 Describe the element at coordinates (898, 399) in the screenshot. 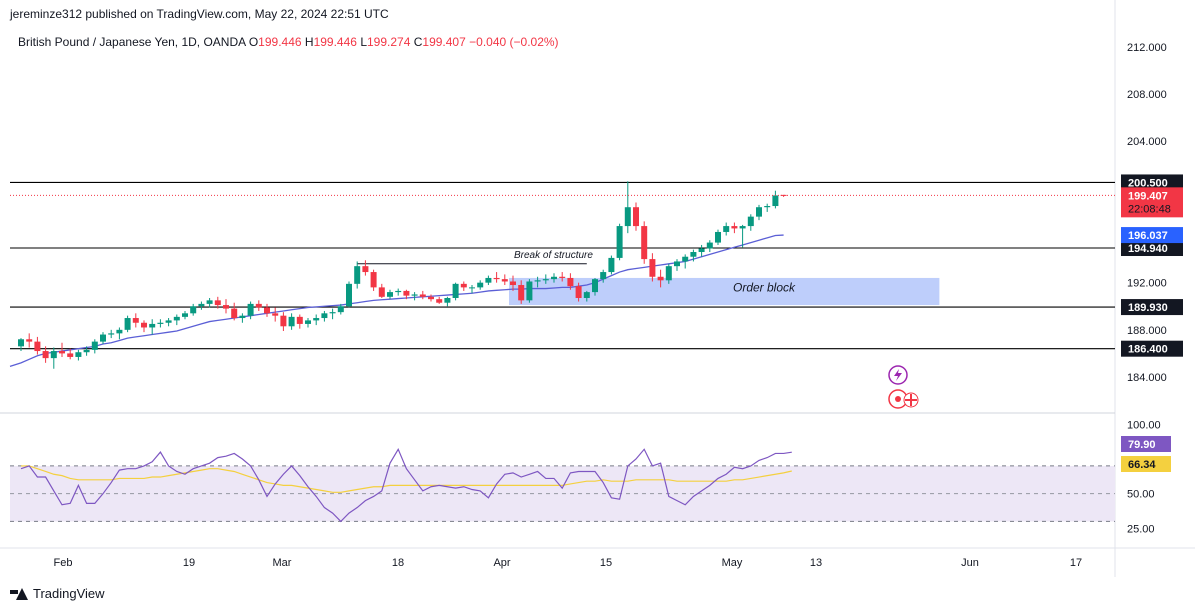

I see `record-icon` at that location.